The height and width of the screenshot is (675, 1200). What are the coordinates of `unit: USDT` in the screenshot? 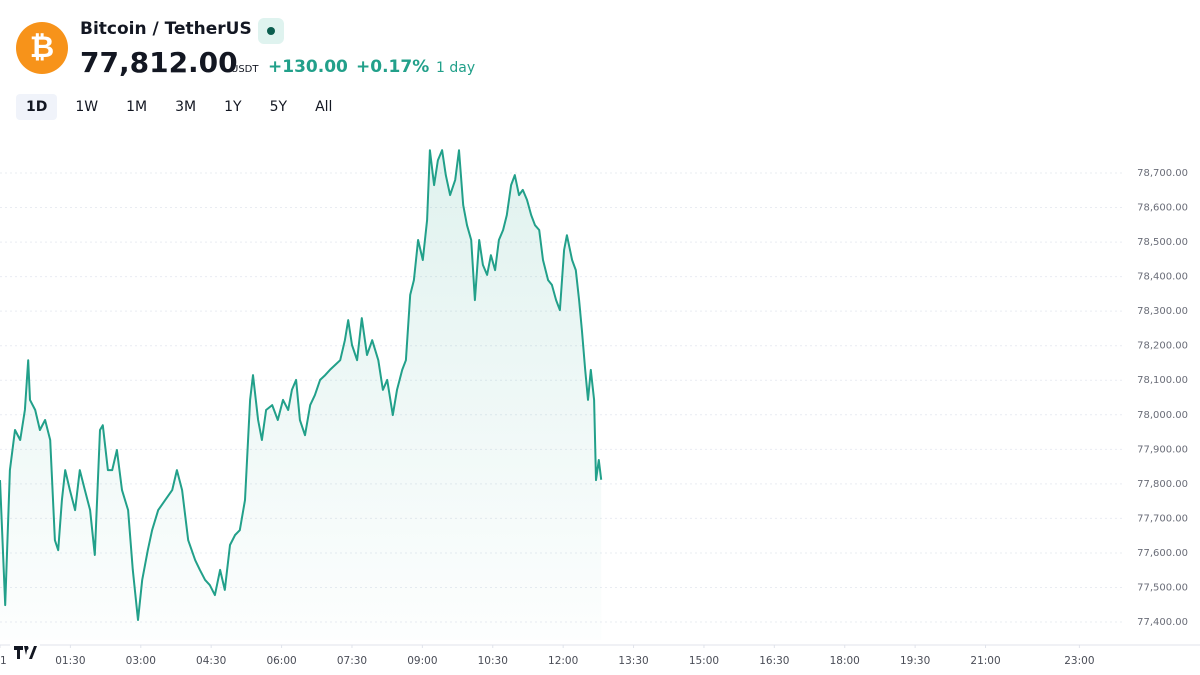 It's located at (245, 69).